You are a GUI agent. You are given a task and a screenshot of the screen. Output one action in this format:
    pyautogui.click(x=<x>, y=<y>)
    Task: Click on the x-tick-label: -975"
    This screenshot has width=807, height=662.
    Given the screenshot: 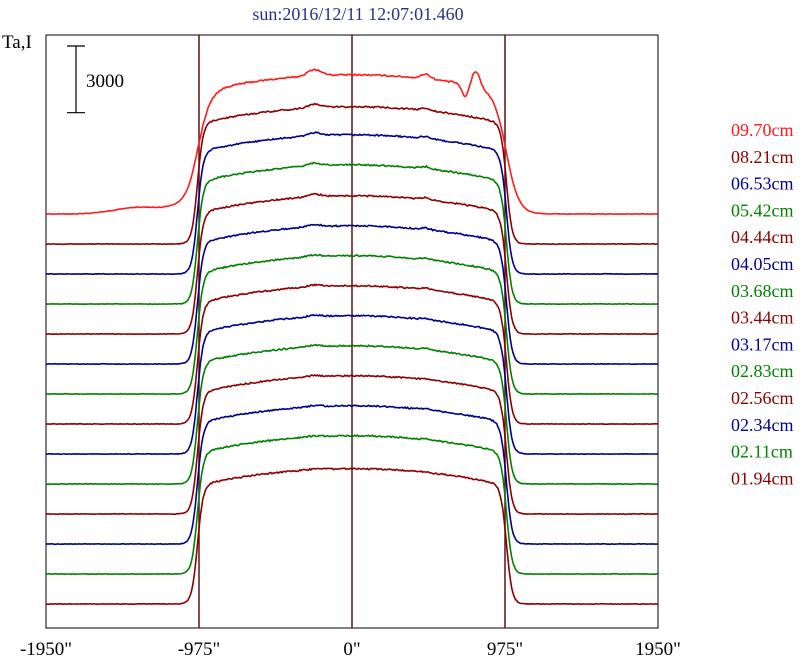 What is the action you would take?
    pyautogui.click(x=199, y=649)
    